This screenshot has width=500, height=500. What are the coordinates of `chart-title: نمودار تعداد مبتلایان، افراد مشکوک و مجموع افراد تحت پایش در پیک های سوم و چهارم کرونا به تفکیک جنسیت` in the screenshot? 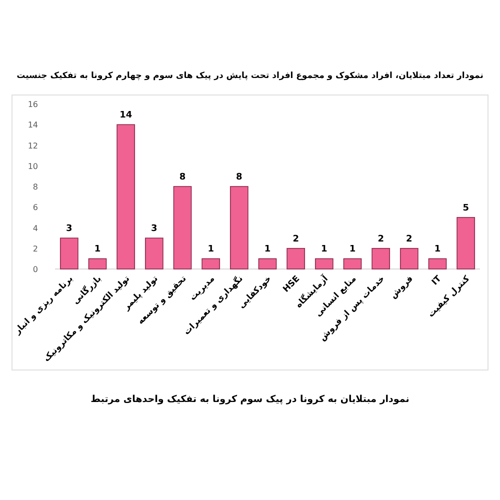 It's located at (250, 76).